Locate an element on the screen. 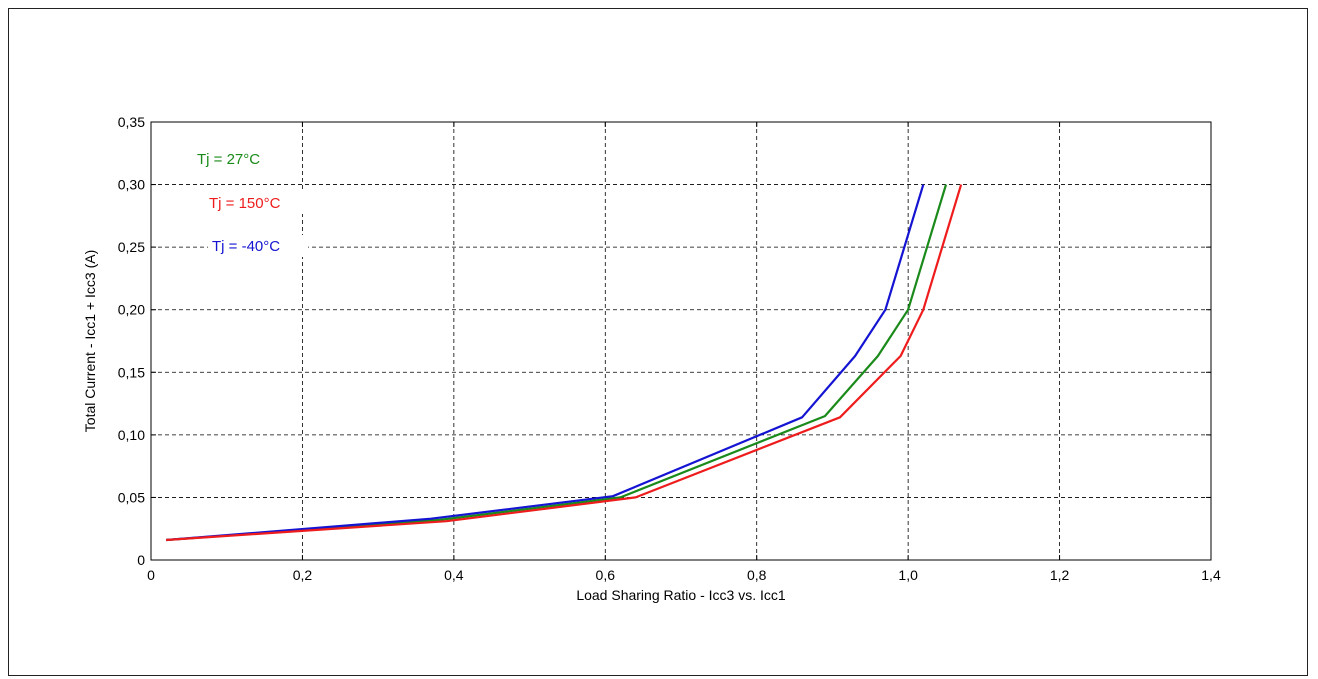  y-tick-label: 0,05 is located at coordinates (131, 497).